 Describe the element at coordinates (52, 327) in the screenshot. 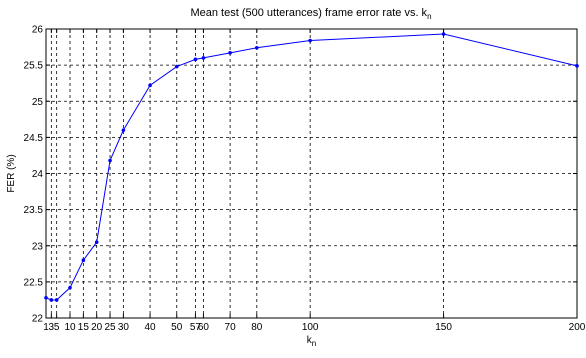

I see `x-tick-label: 3` at that location.